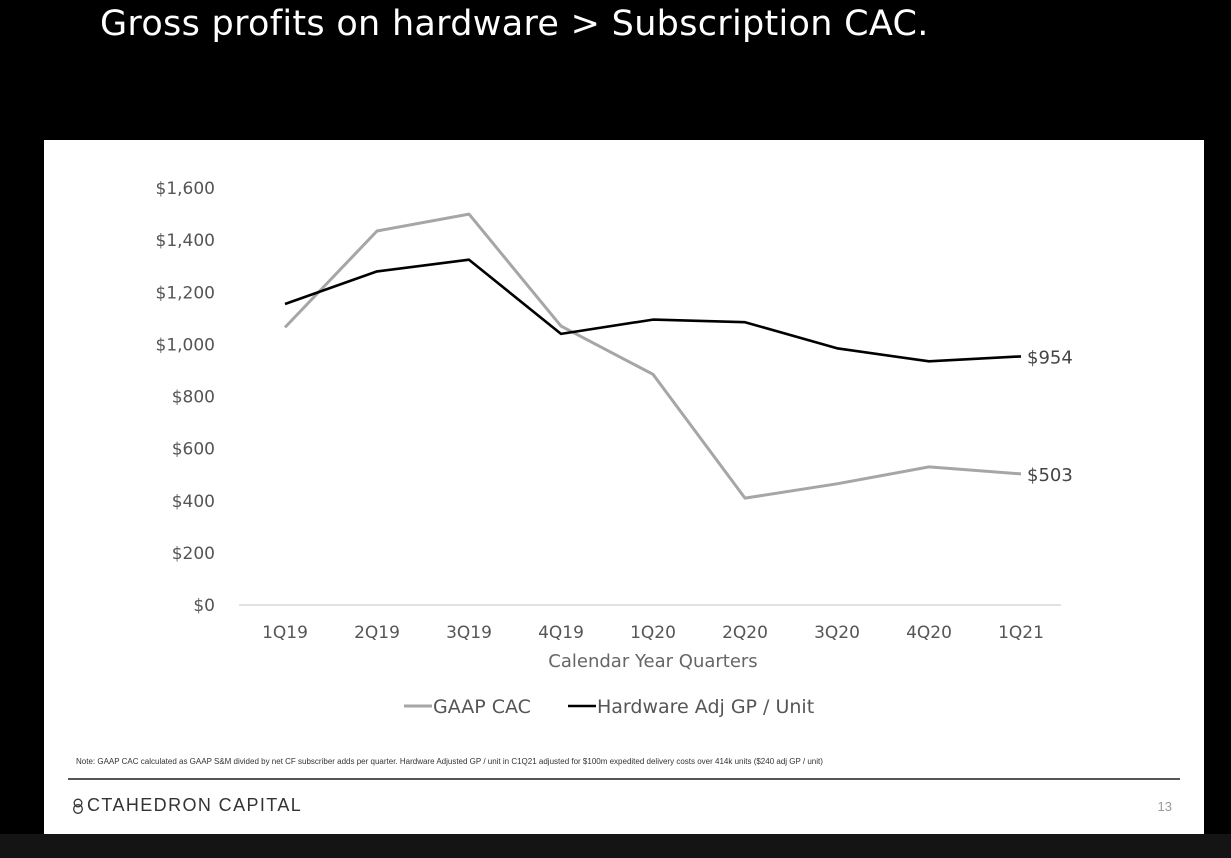 The image size is (1231, 858). Describe the element at coordinates (1164, 806) in the screenshot. I see `page-number: 13` at that location.